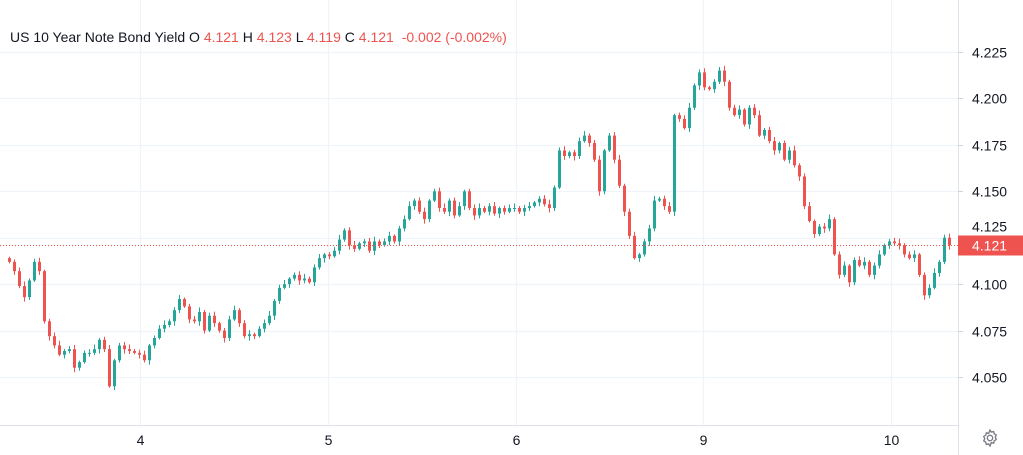 The image size is (1023, 455). Describe the element at coordinates (989, 192) in the screenshot. I see `price-tick-label: 4.150` at that location.